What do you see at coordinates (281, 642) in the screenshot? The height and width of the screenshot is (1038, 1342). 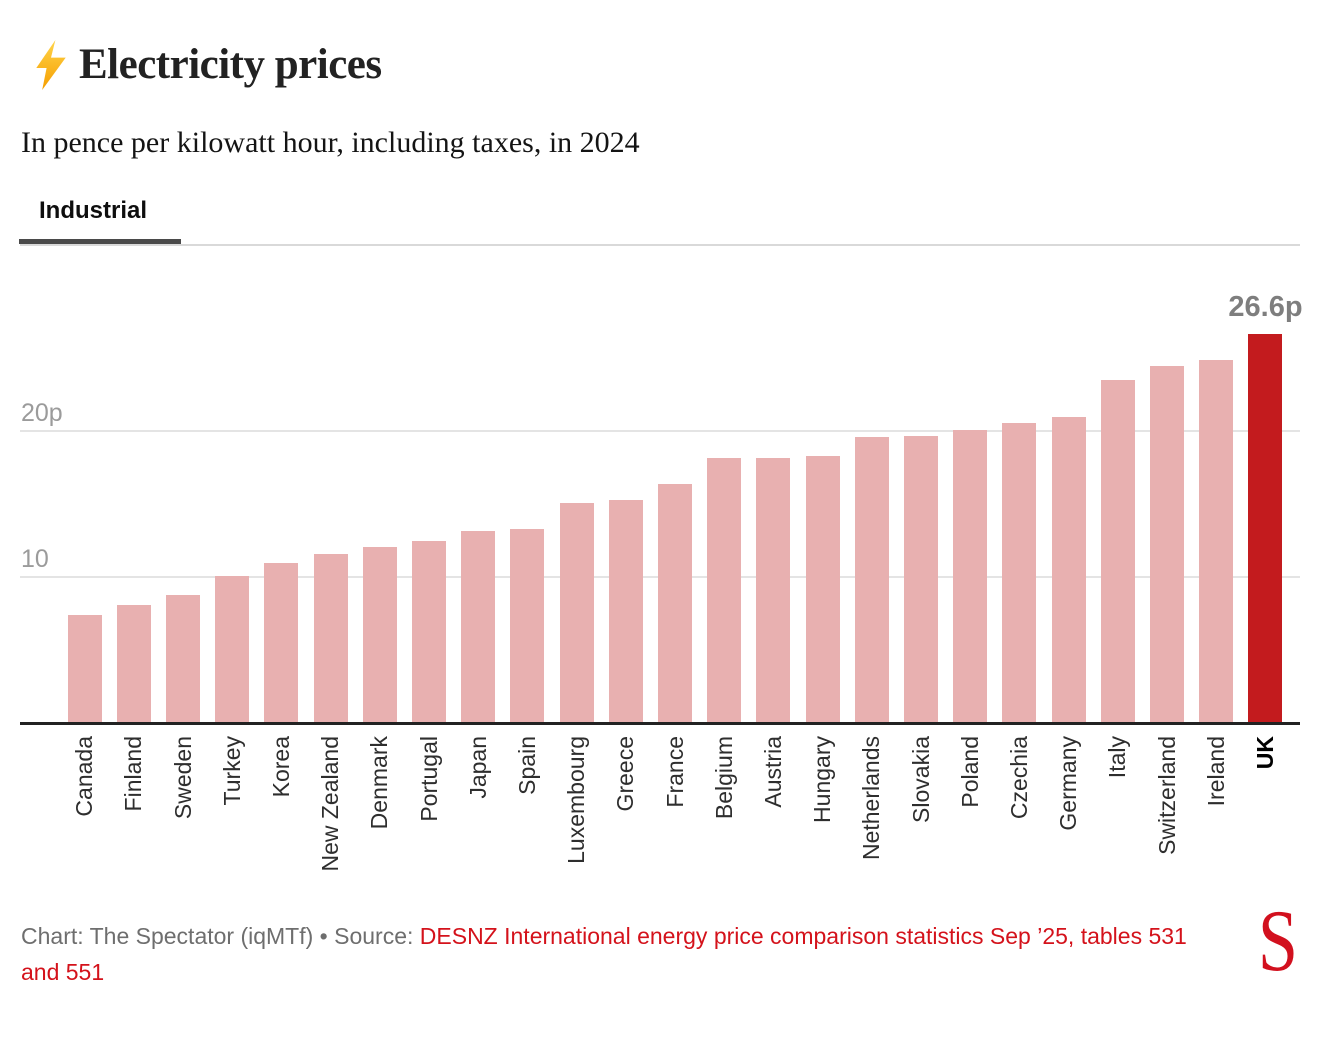 I see `bar-korea` at bounding box center [281, 642].